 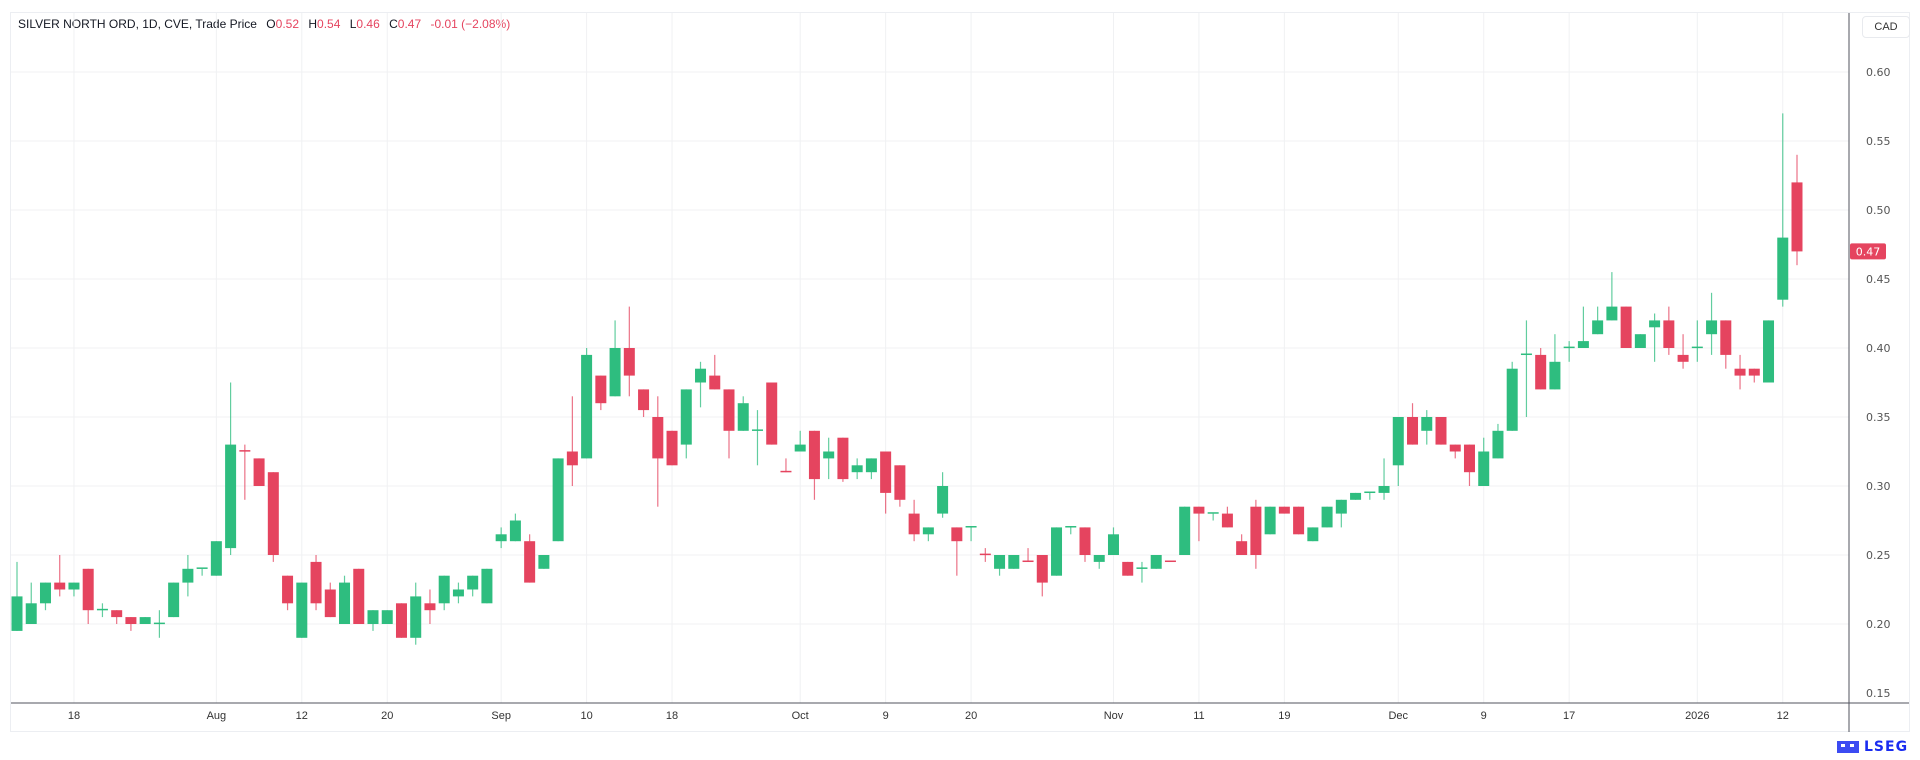 I want to click on currency-button: CAD, so click(x=1886, y=27).